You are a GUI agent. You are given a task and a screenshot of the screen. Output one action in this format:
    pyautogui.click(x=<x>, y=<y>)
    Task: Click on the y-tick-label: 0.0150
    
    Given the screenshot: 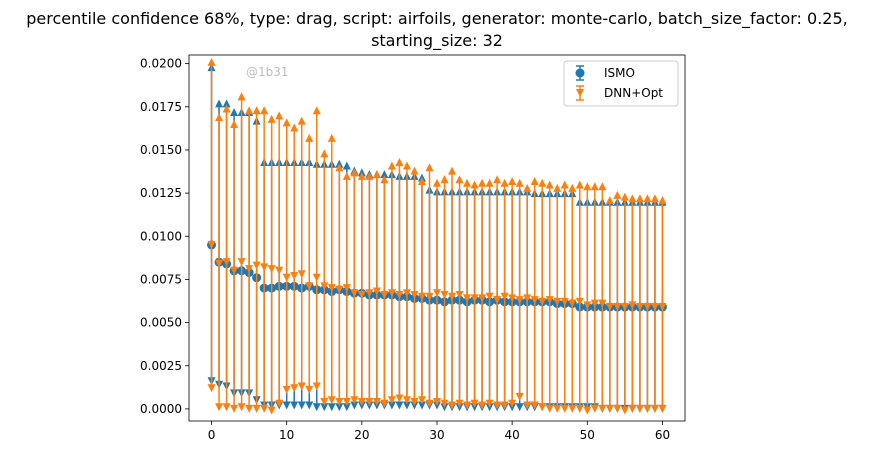 What is the action you would take?
    pyautogui.click(x=161, y=150)
    